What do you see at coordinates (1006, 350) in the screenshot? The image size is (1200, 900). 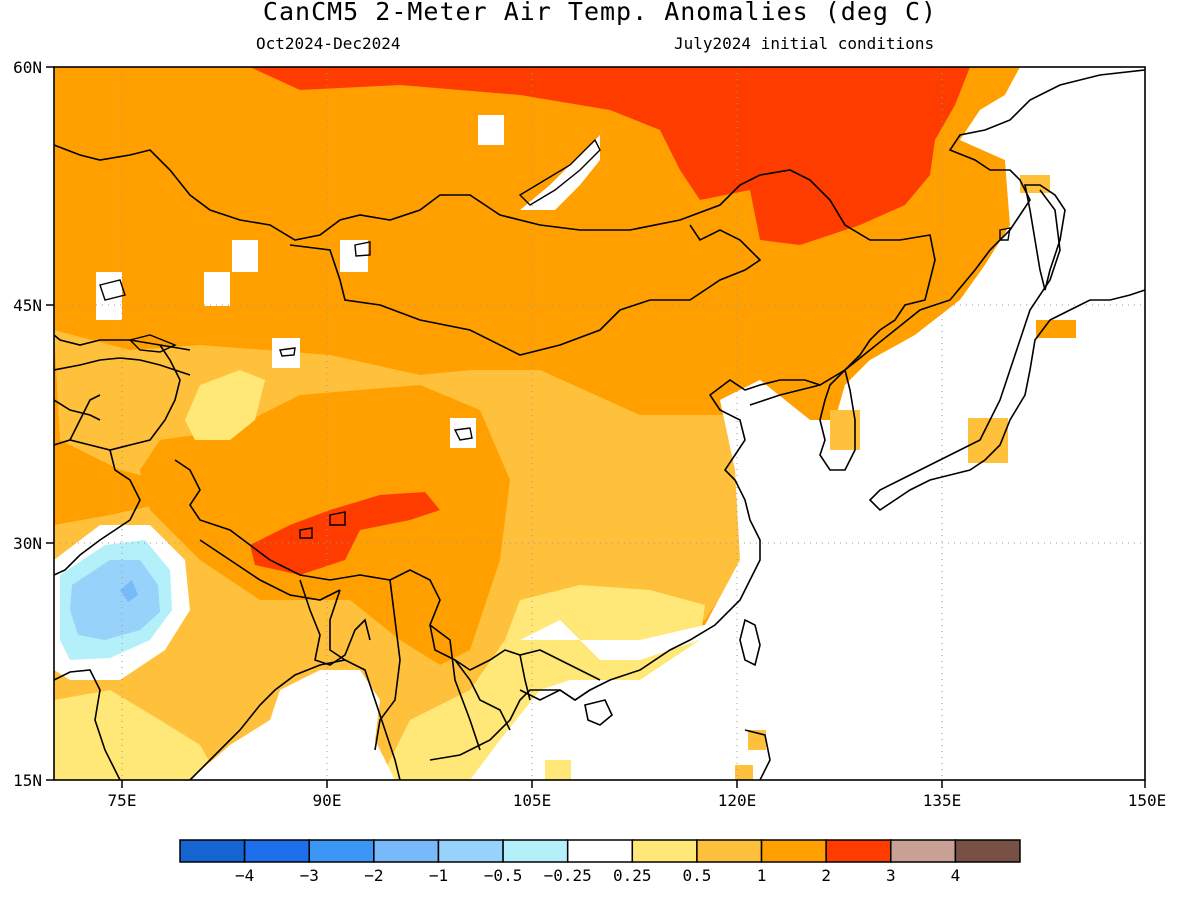 I see `coastline-japan` at bounding box center [1006, 350].